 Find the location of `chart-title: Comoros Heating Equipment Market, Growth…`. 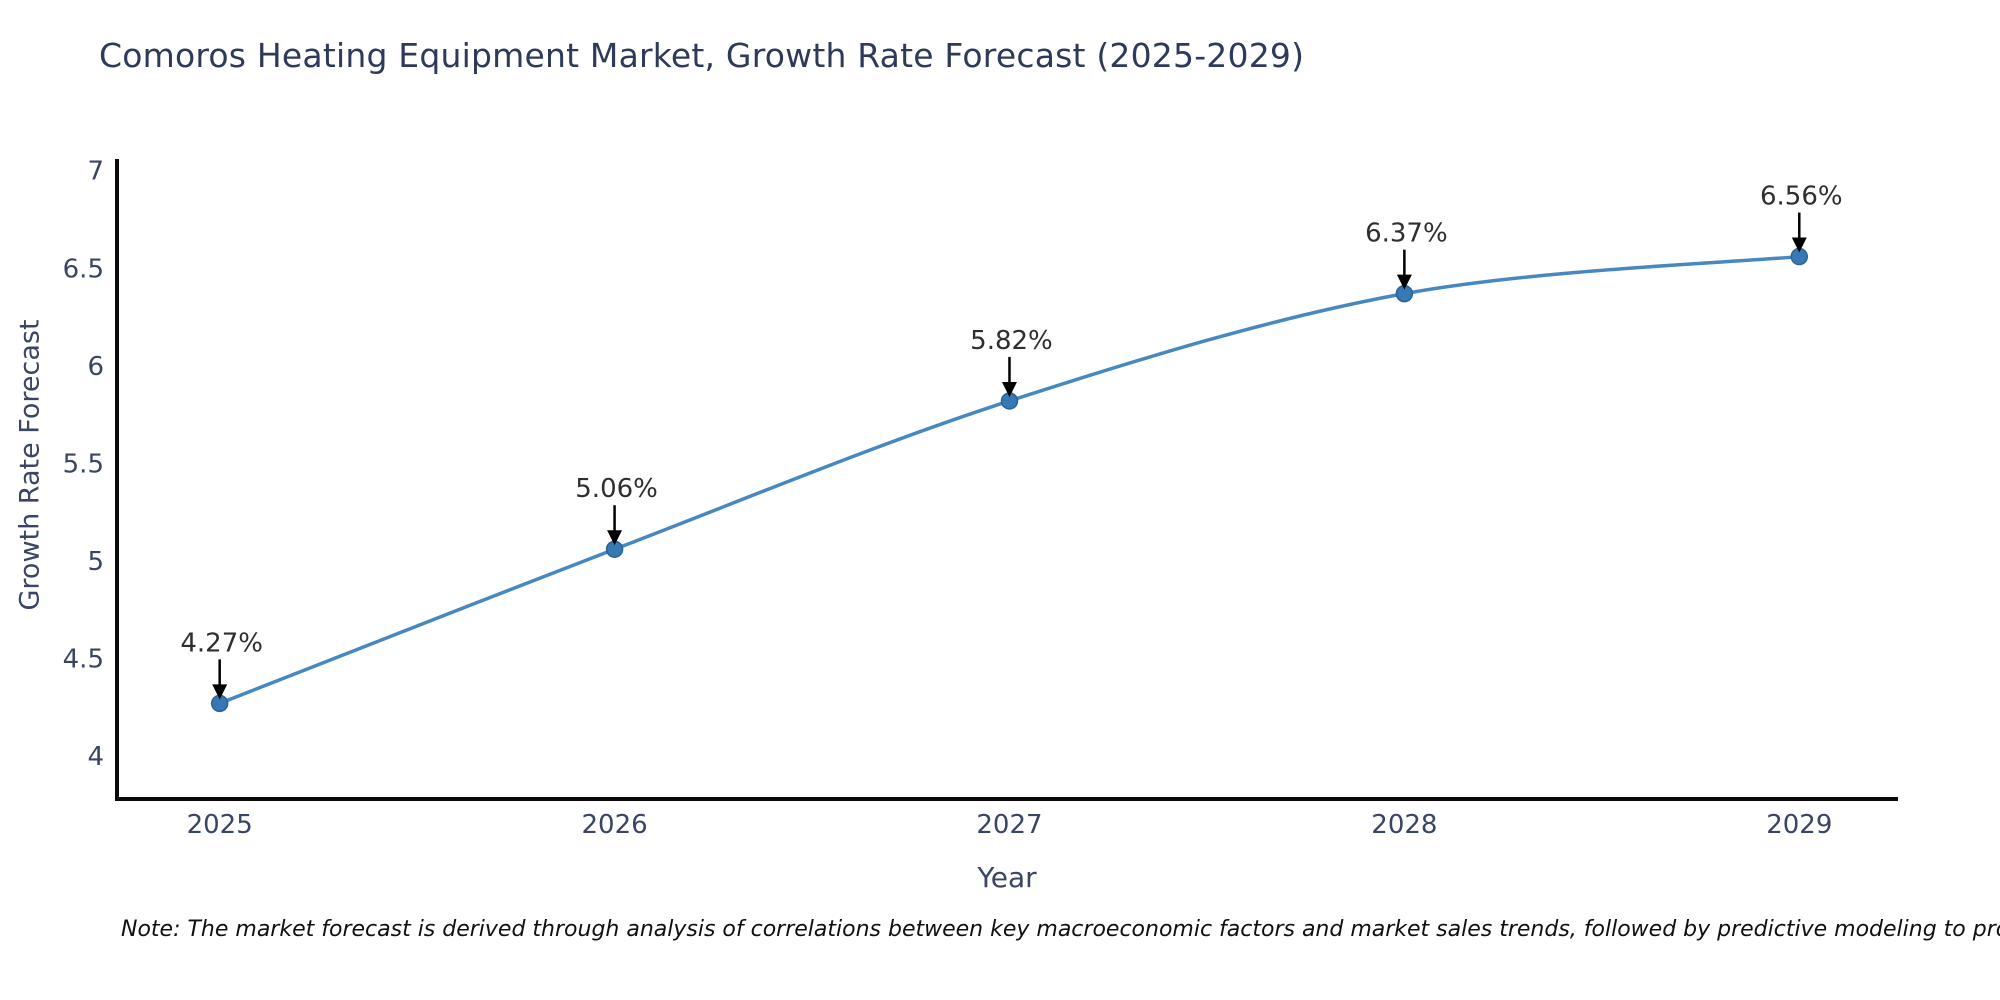

chart-title: Comoros Heating Equipment Market, Growth… is located at coordinates (702, 55).